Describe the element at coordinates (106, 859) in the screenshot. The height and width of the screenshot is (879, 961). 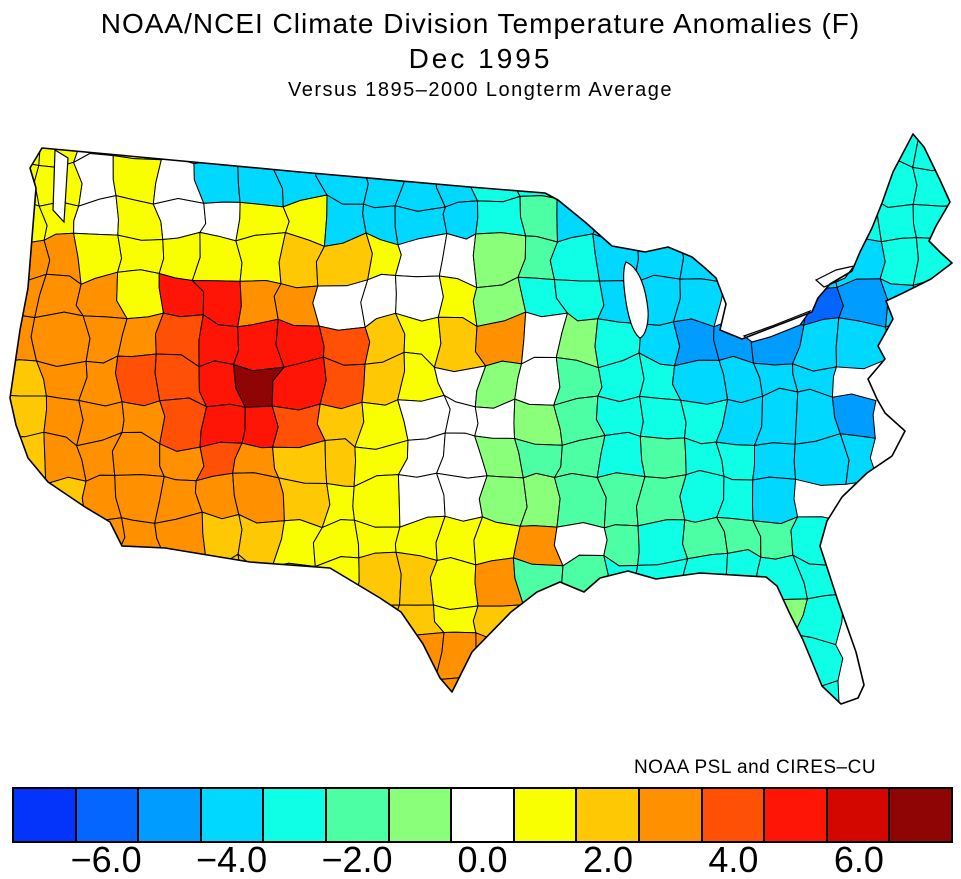
I see `colorbar-tick: −6.0` at that location.